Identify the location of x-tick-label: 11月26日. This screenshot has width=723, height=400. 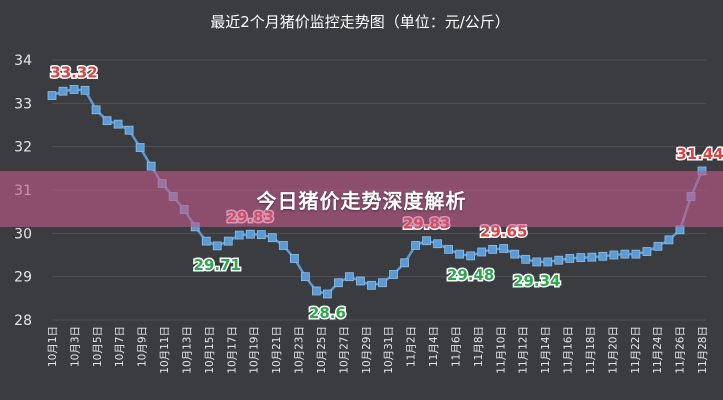
(681, 350).